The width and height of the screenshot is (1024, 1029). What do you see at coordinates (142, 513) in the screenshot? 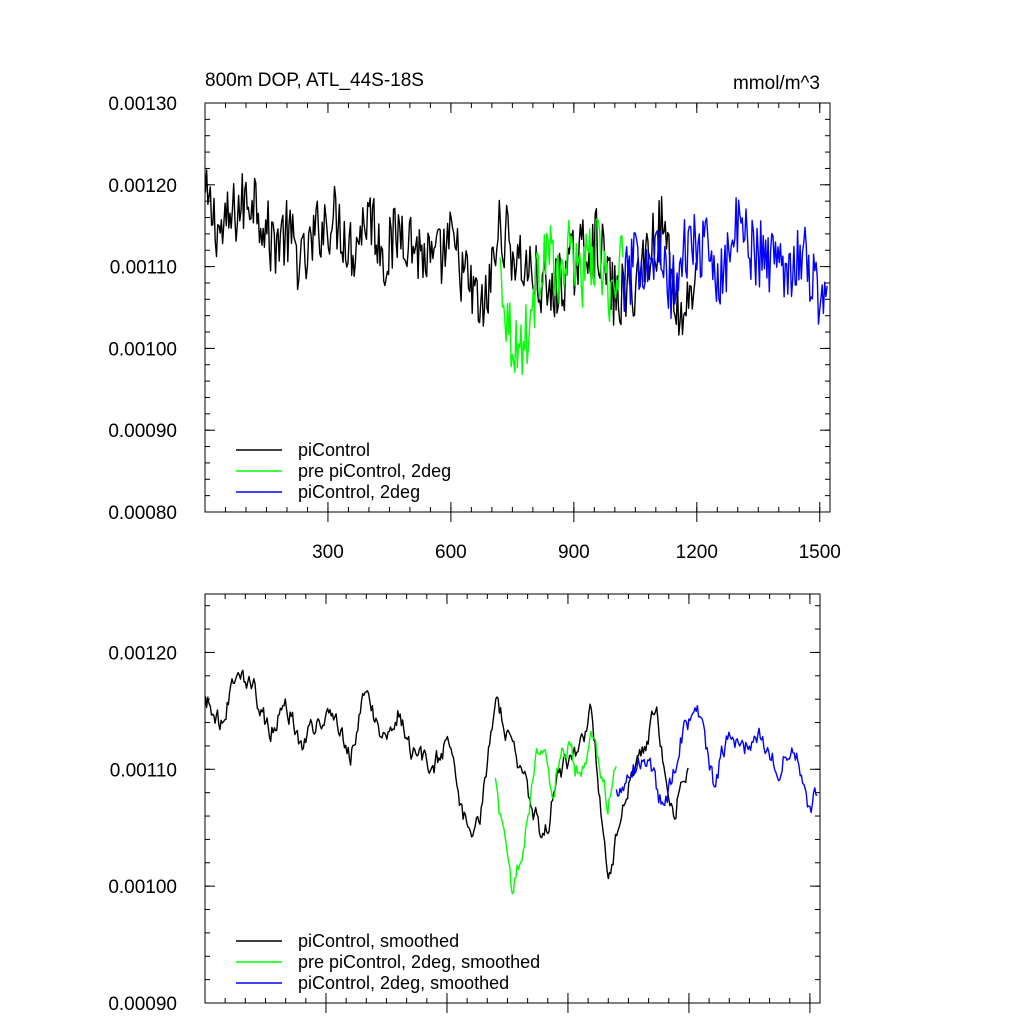
I see `chart1-y-tick-label: 0.00080` at bounding box center [142, 513].